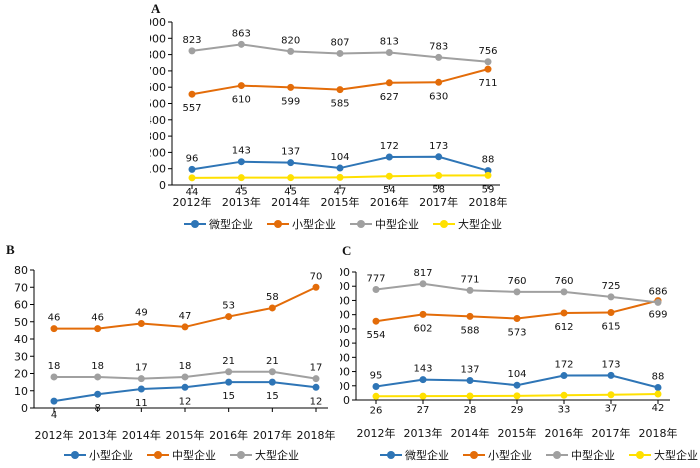 The image size is (700, 468). Describe the element at coordinates (469, 370) in the screenshot. I see `data-label: 137` at that location.